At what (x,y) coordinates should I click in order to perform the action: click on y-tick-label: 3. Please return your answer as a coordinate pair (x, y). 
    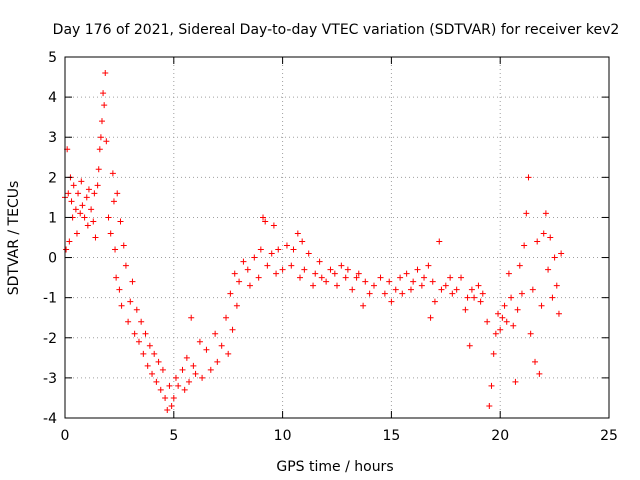
    Looking at the image, I should click on (52, 138).